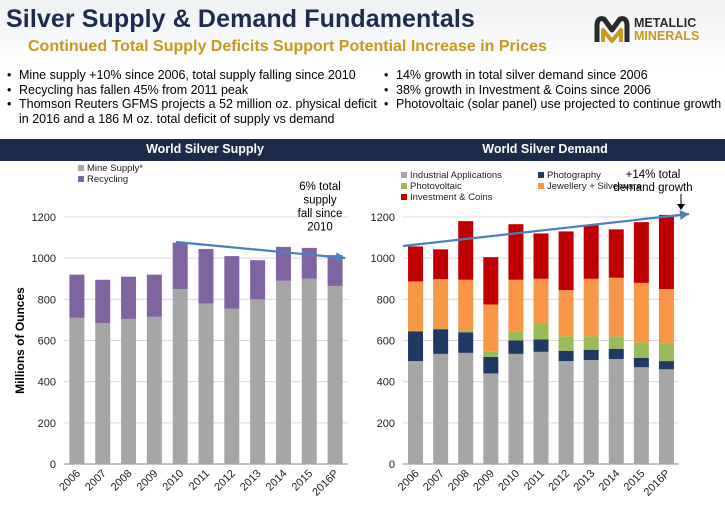 This screenshot has width=725, height=505. I want to click on x-tick-label: 2006, so click(70, 481).